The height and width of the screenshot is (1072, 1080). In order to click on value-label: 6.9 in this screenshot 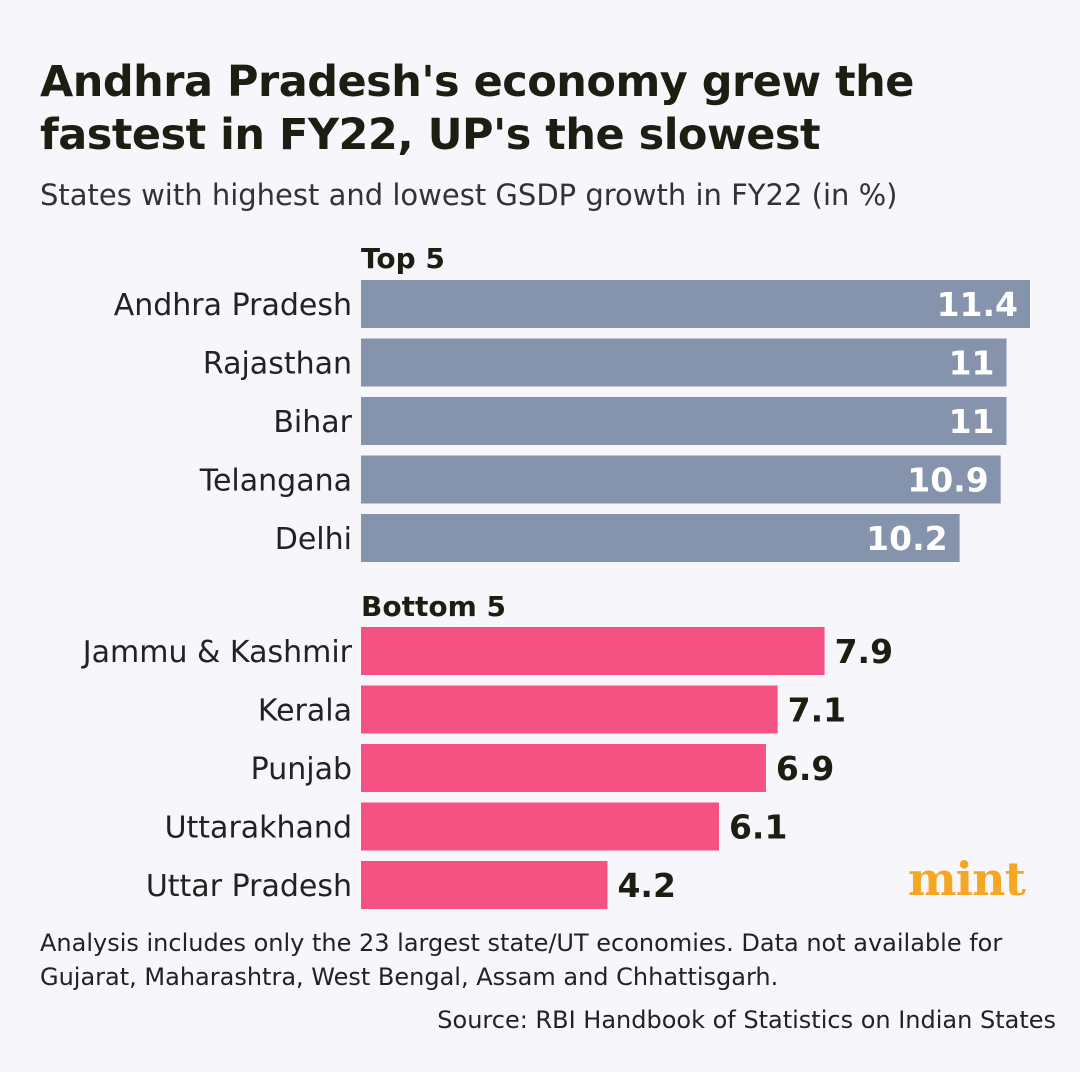, I will do `click(805, 768)`.